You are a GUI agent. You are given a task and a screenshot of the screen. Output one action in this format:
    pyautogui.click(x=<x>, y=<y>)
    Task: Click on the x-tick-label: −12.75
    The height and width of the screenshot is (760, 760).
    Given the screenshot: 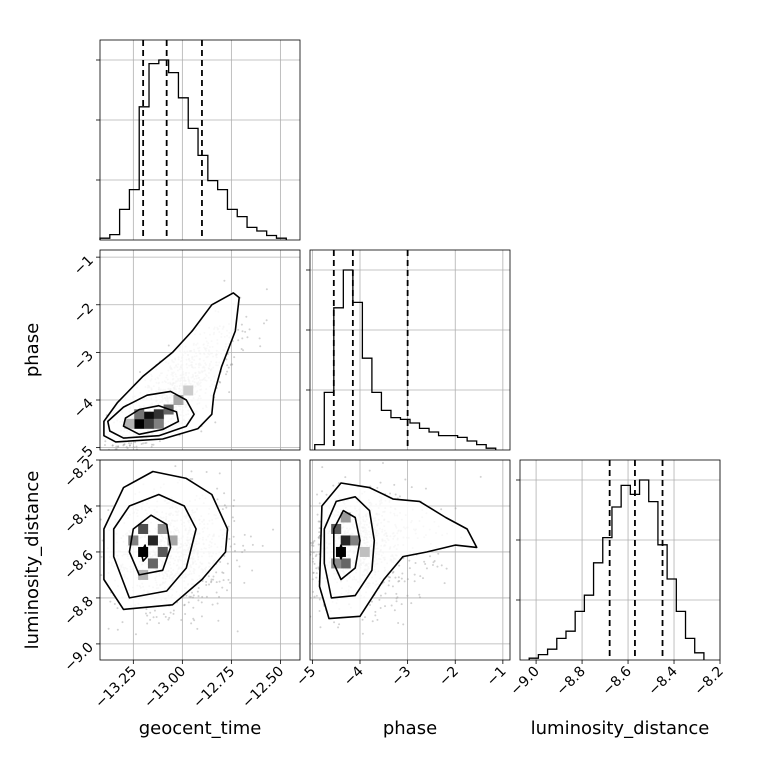 What is the action you would take?
    pyautogui.click(x=214, y=688)
    